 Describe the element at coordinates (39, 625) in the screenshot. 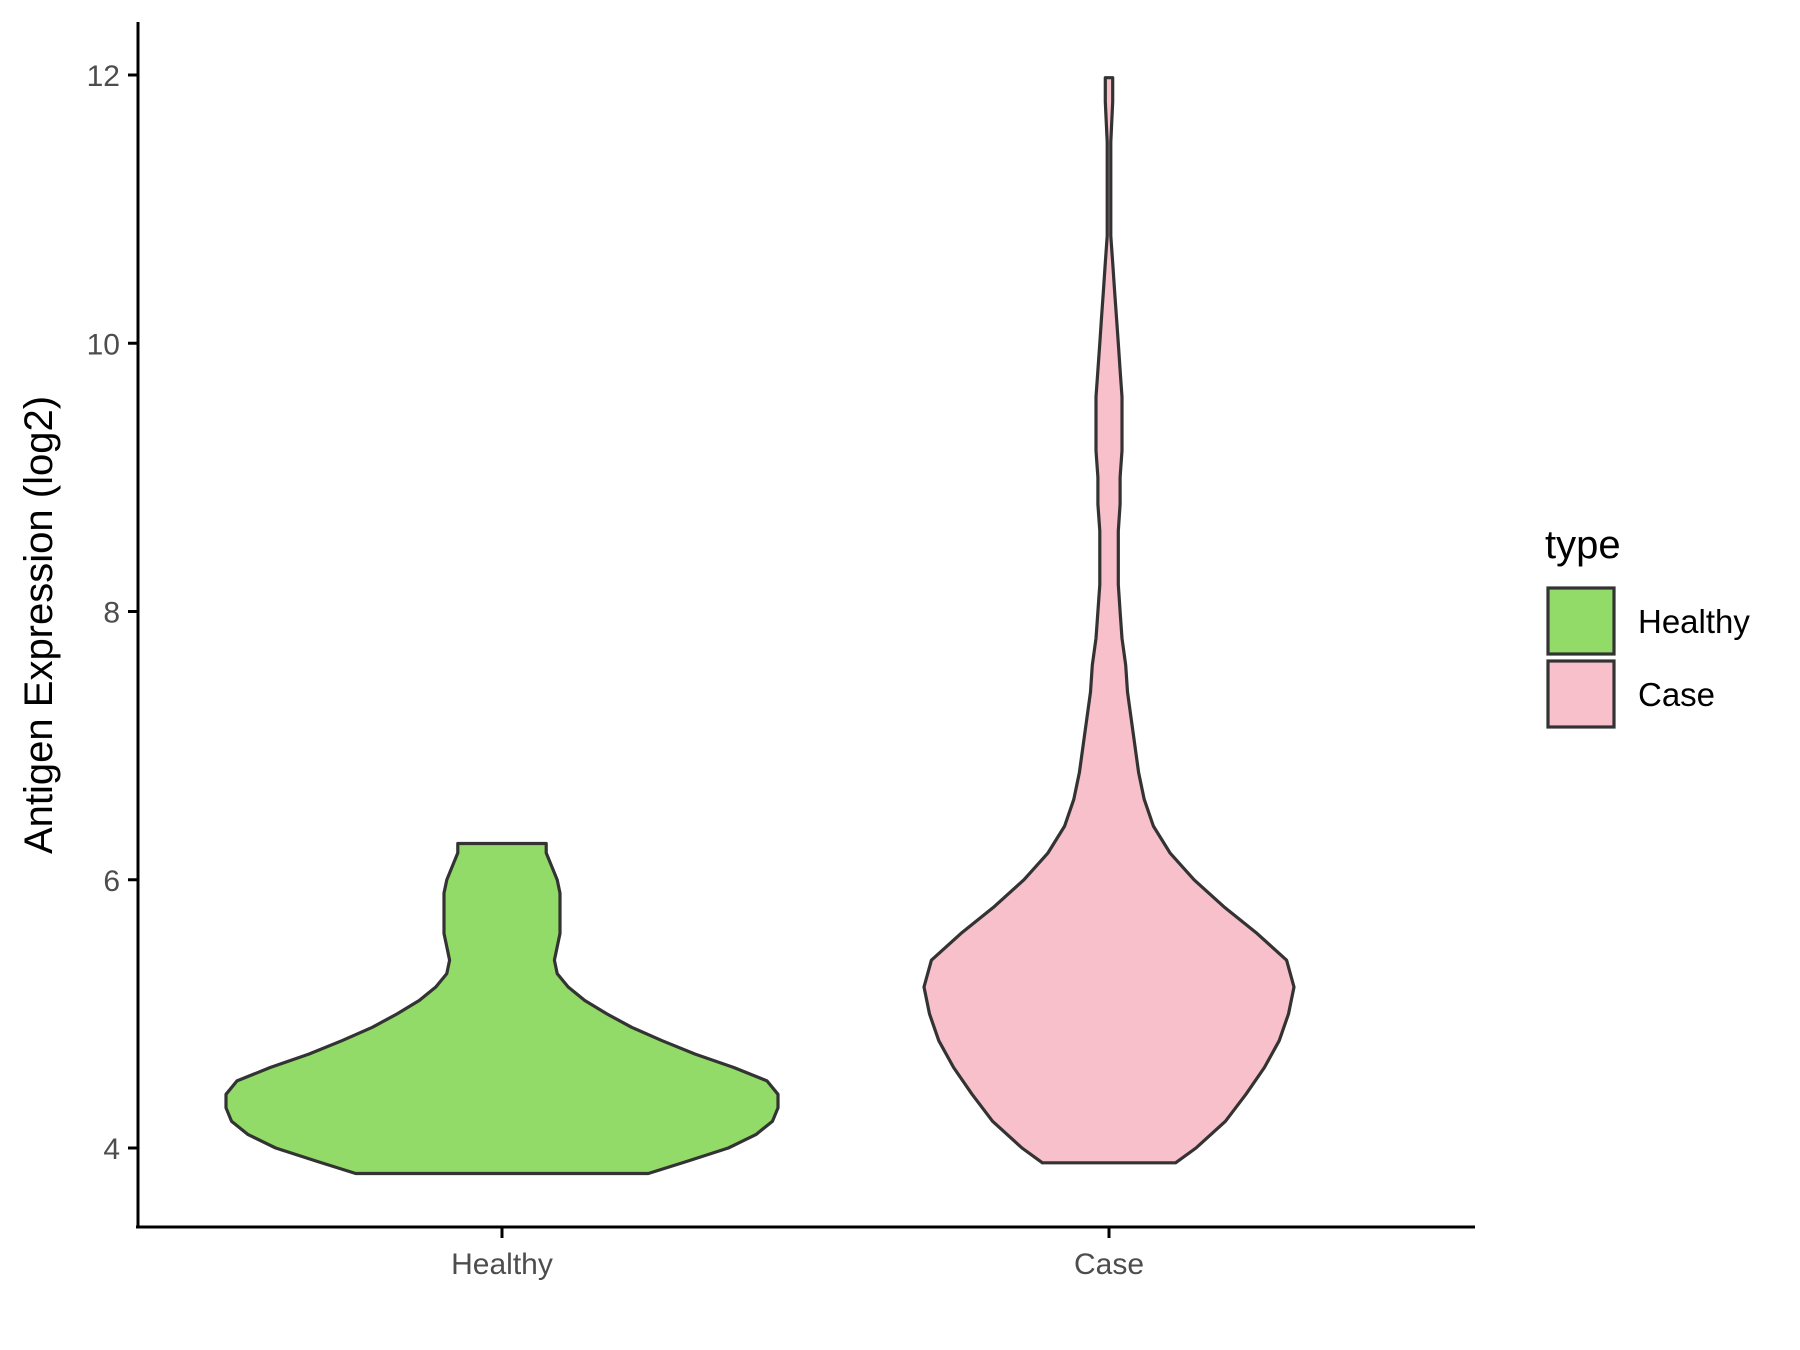

I see `y-axis-title: Antigen Expression (log2)` at that location.